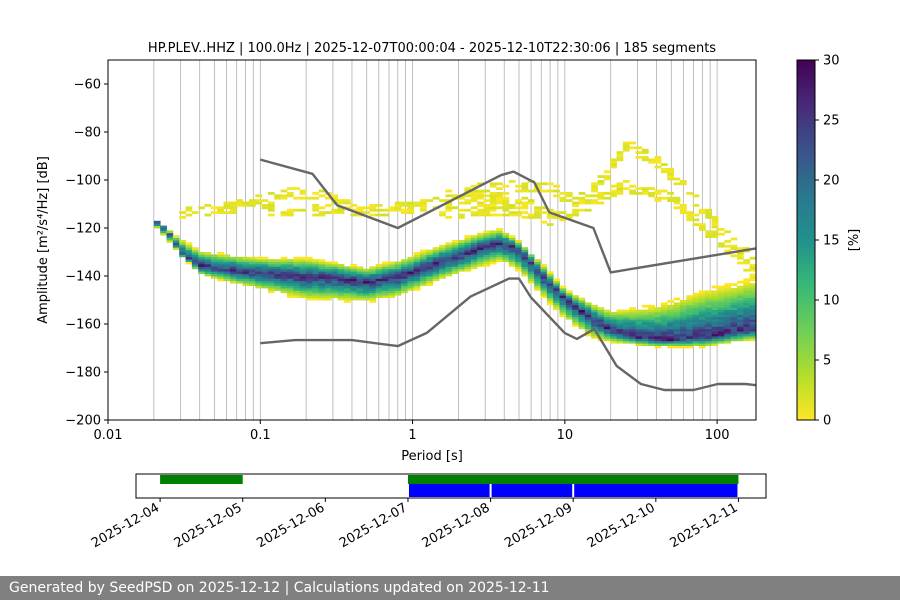 This screenshot has width=900, height=600. What do you see at coordinates (432, 456) in the screenshot?
I see `x-axis-label: Period [s]` at bounding box center [432, 456].